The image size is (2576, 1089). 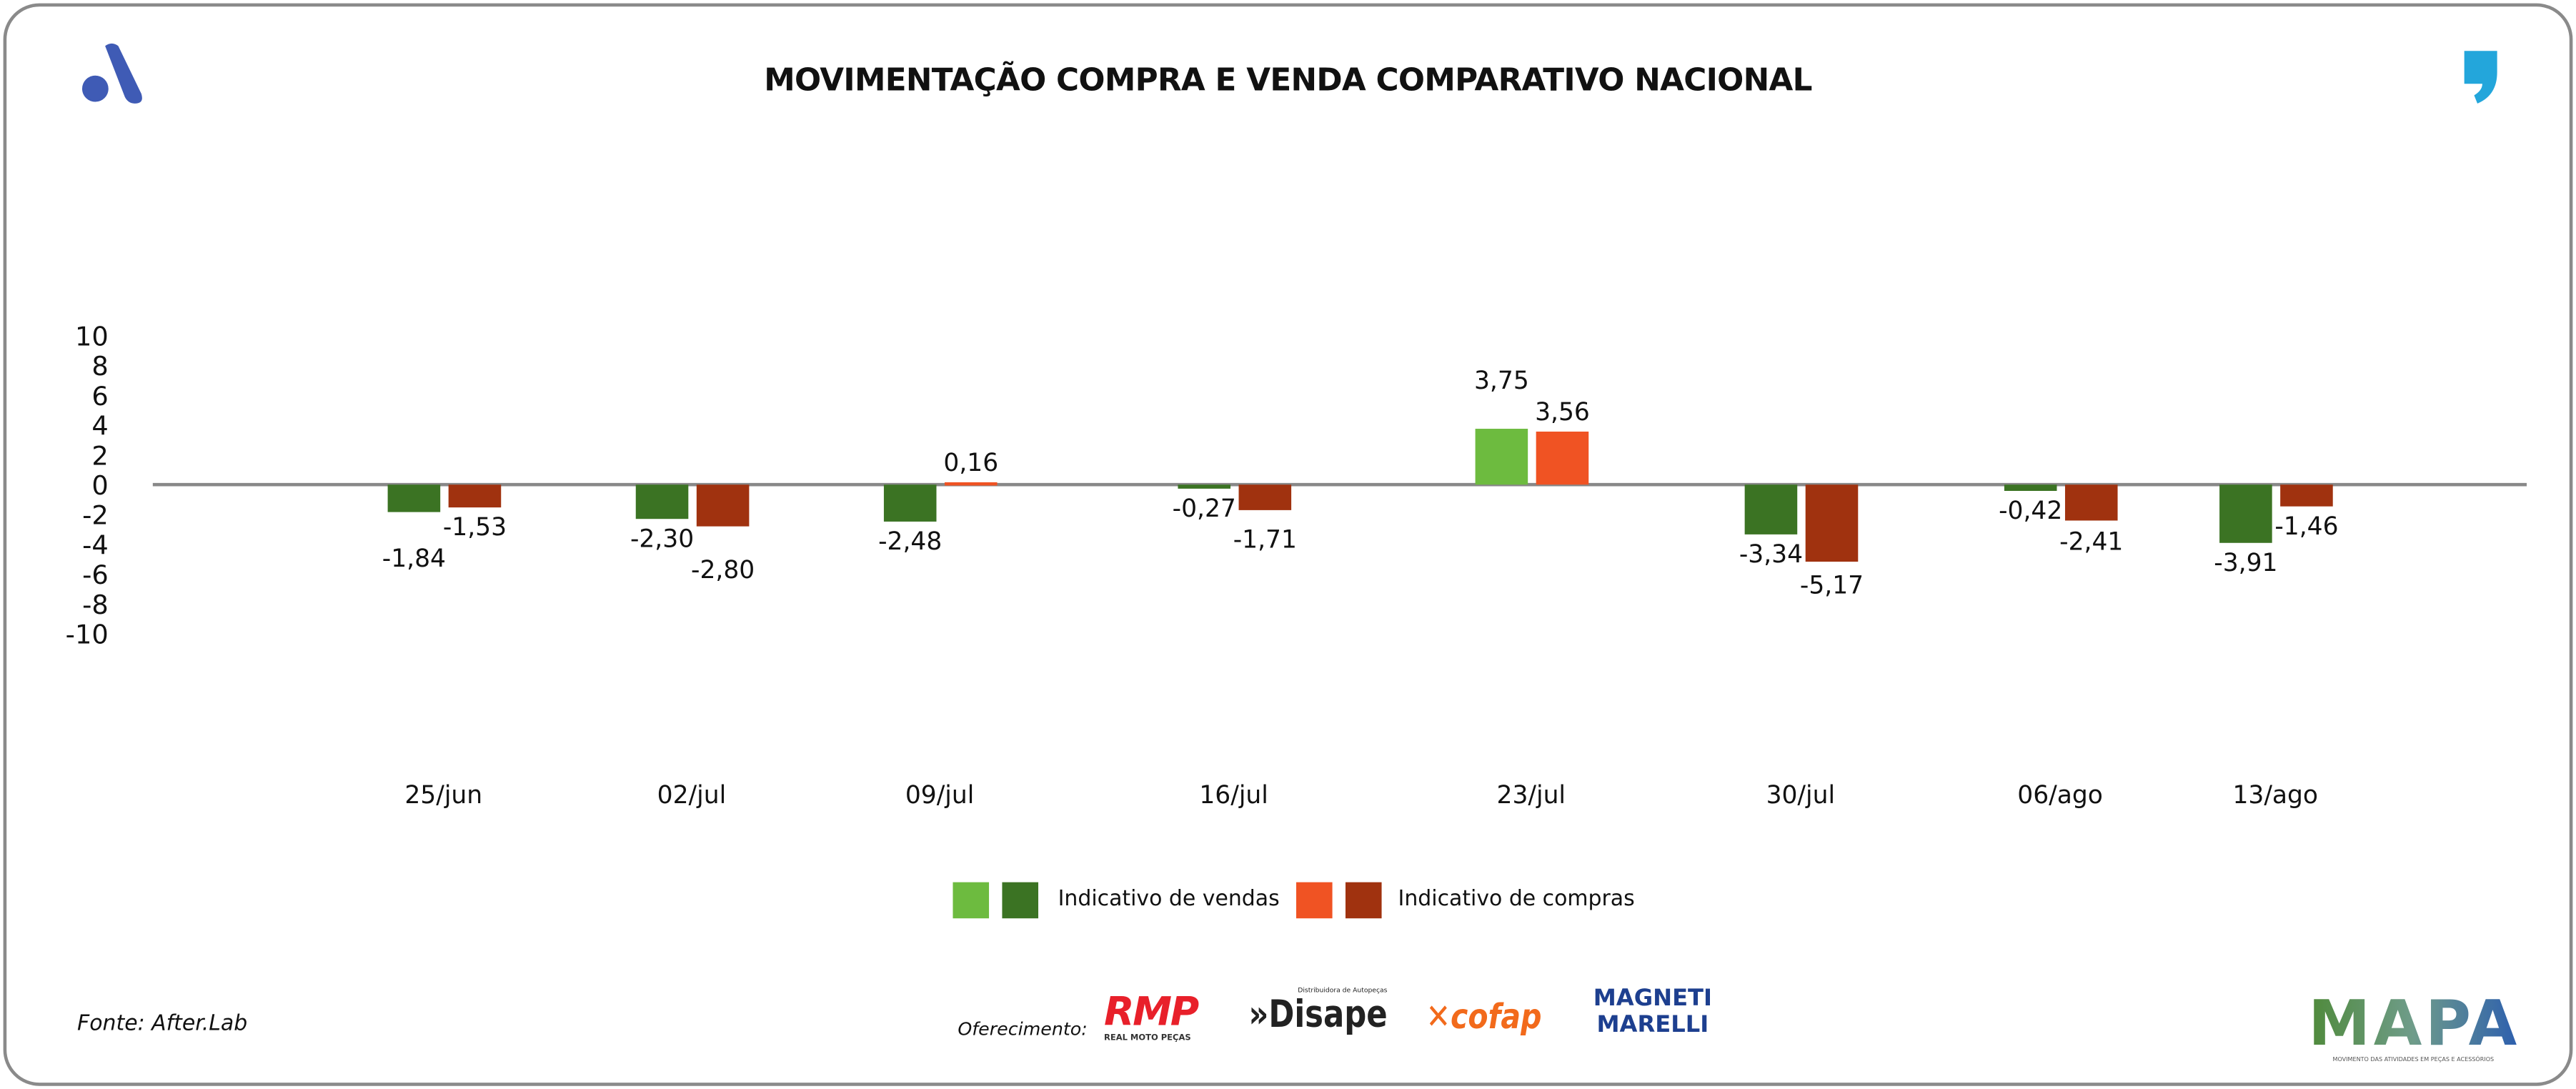 What do you see at coordinates (111, 73) in the screenshot?
I see `a-logo-icon` at bounding box center [111, 73].